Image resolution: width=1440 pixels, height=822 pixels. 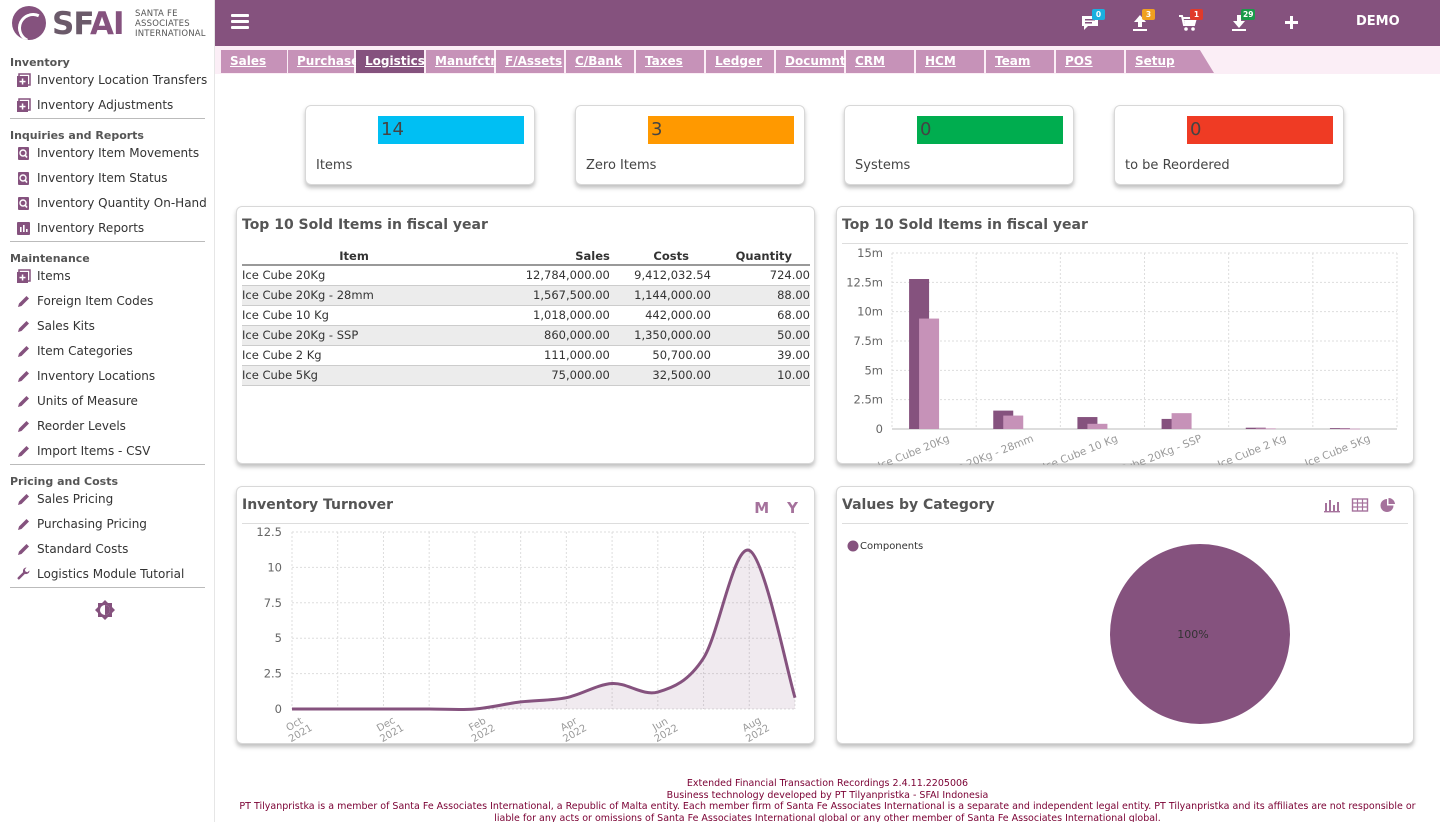 What do you see at coordinates (913, 449) in the screenshot?
I see `x-tick-label: Ice Cube 20Kg` at bounding box center [913, 449].